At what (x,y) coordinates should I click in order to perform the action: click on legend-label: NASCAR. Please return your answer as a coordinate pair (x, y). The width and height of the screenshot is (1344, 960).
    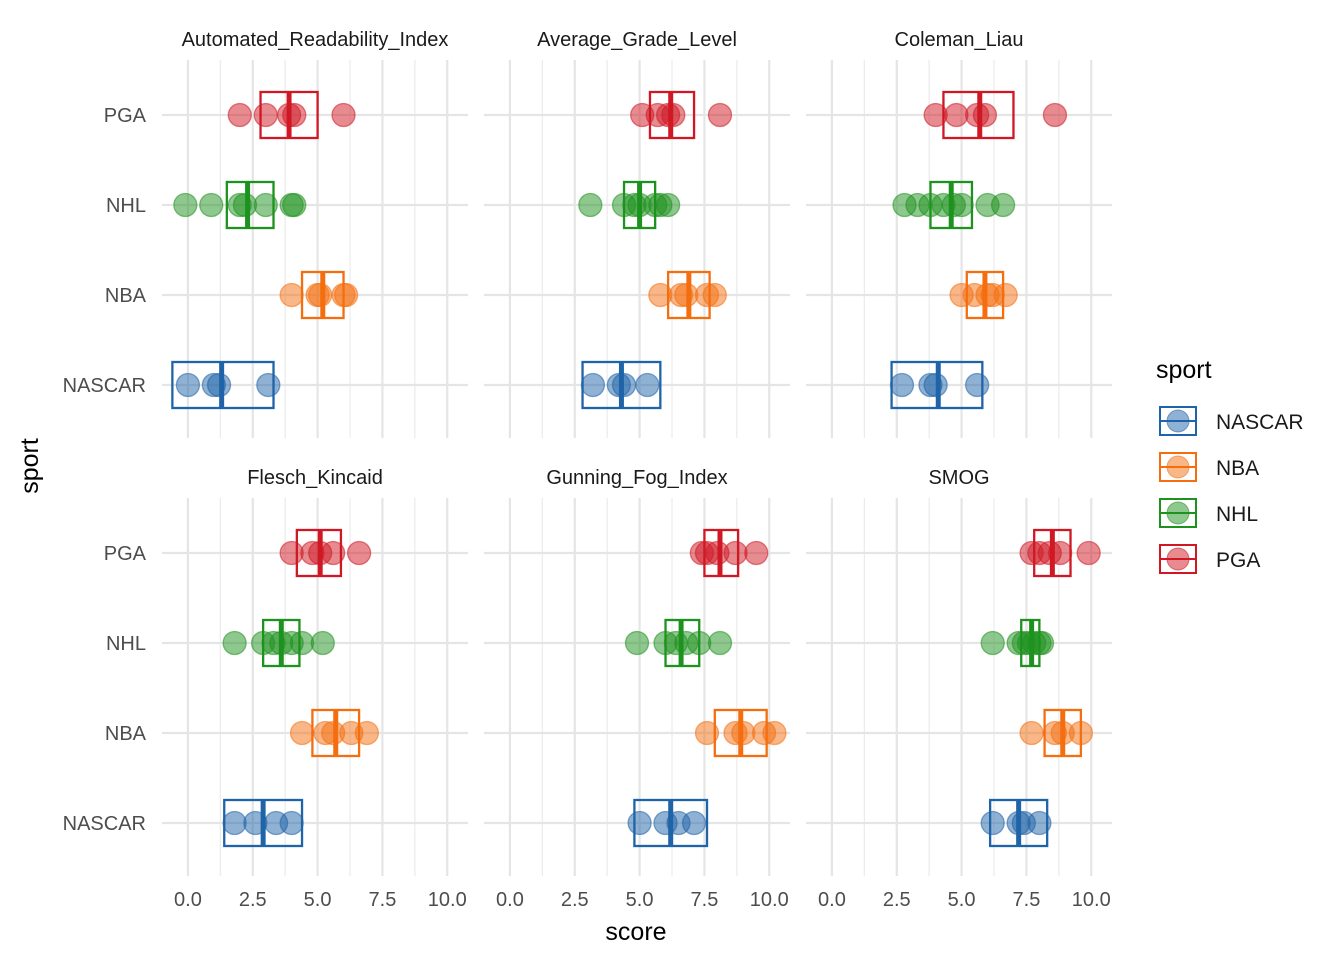
    Looking at the image, I should click on (1260, 422).